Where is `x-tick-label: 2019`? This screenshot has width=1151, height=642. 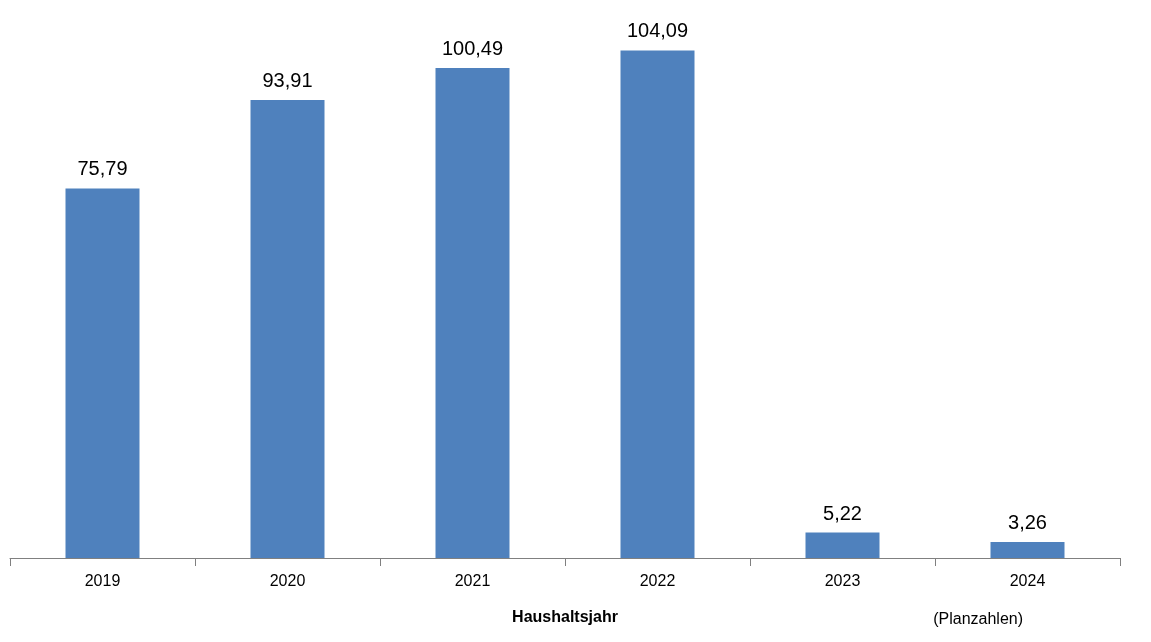 x-tick-label: 2019 is located at coordinates (102, 580).